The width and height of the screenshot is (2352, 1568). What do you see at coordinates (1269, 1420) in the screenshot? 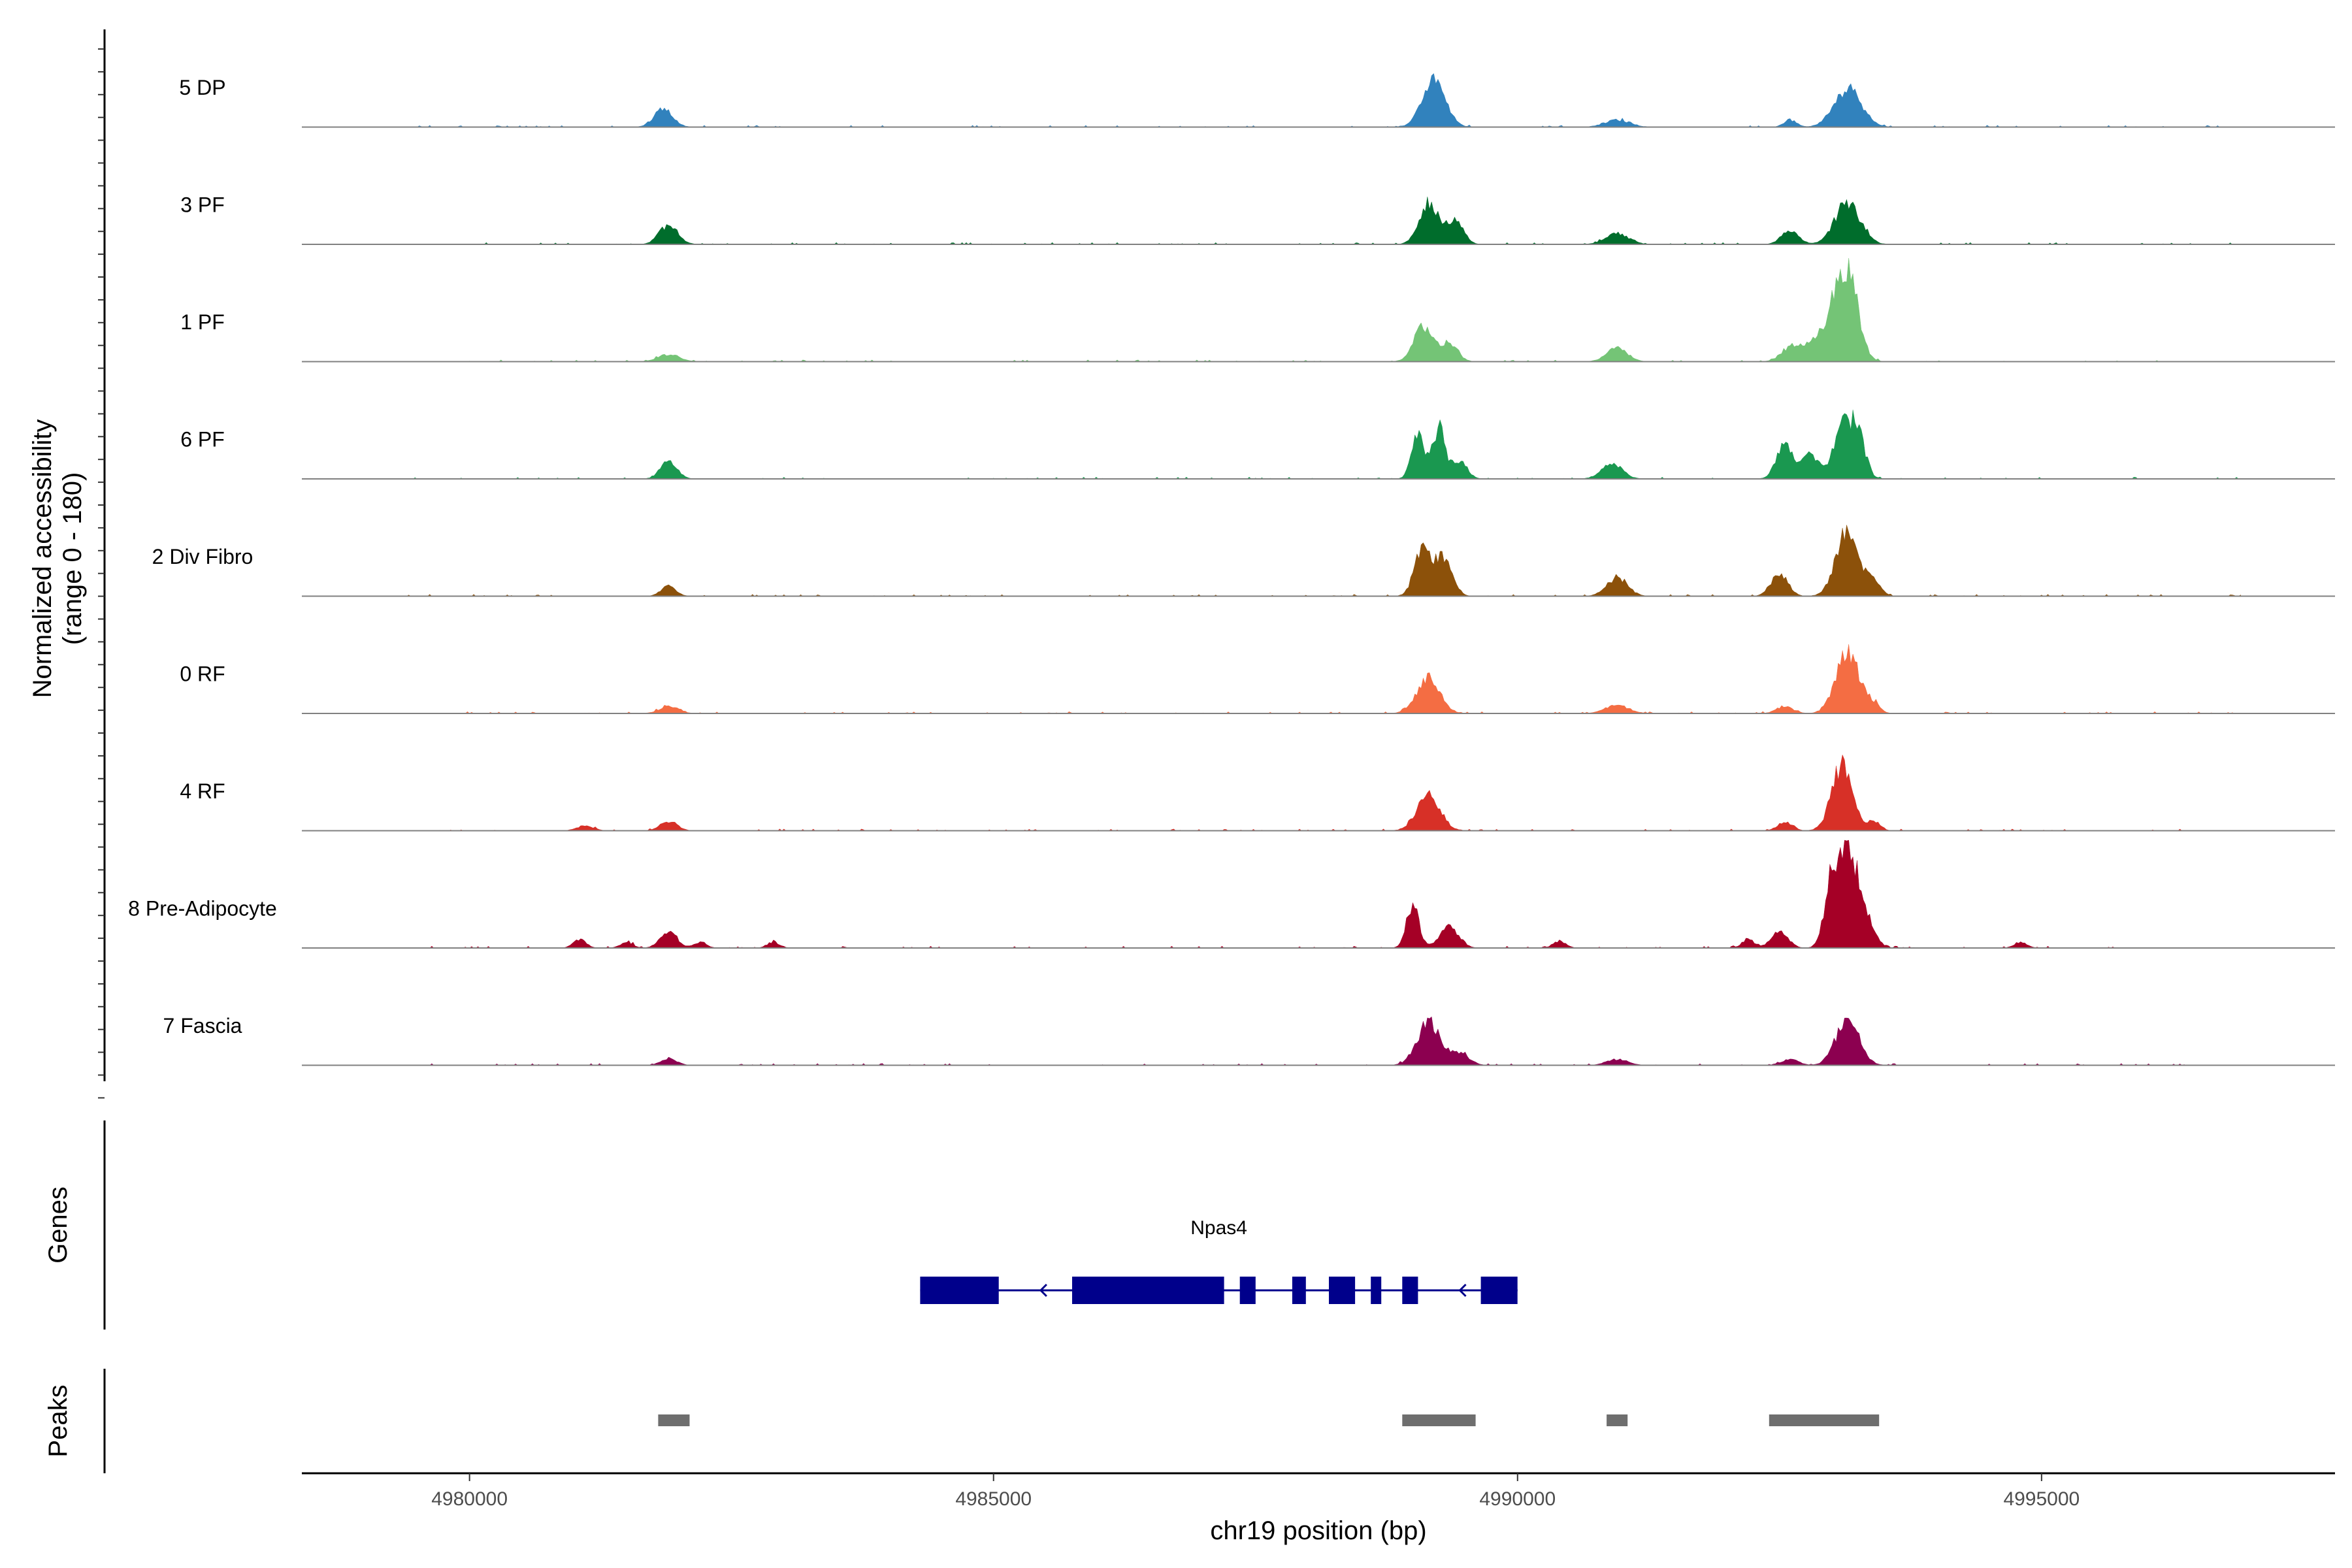
I see `peak-regions` at bounding box center [1269, 1420].